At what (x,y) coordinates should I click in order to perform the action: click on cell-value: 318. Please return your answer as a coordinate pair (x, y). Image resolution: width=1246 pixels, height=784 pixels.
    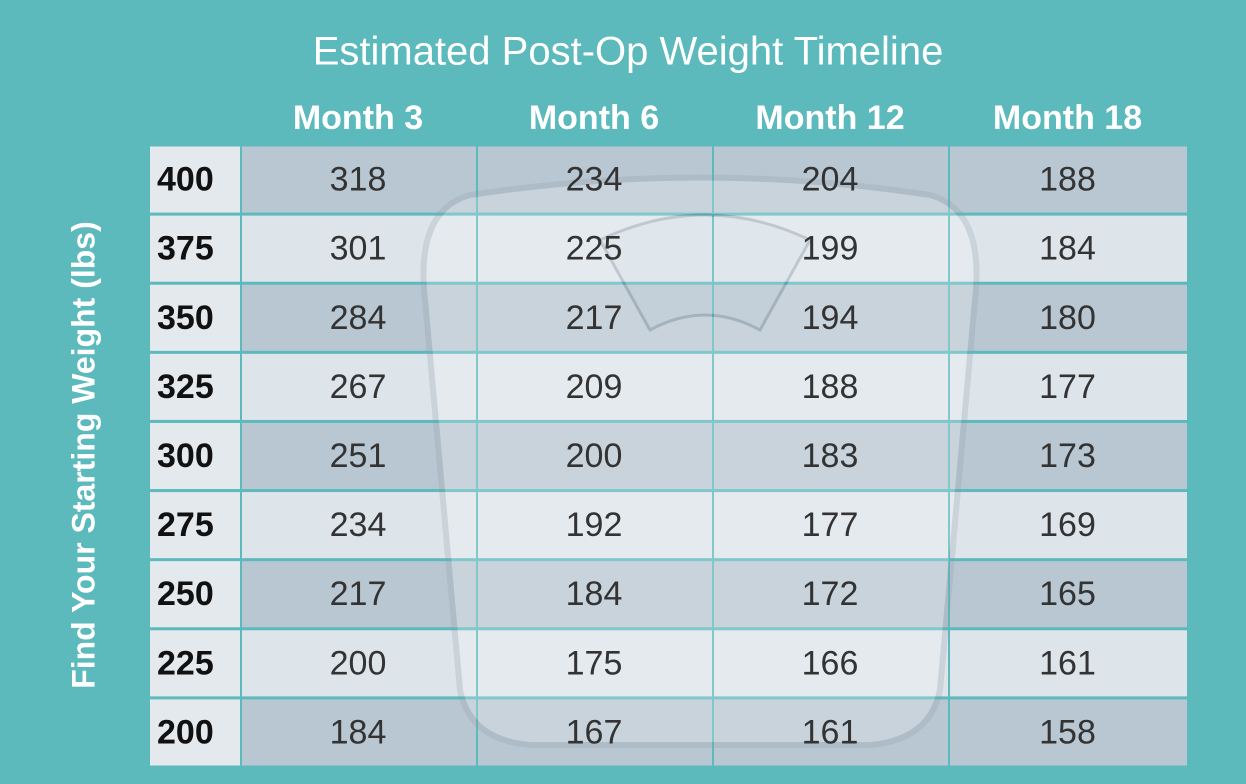
    Looking at the image, I should click on (358, 180).